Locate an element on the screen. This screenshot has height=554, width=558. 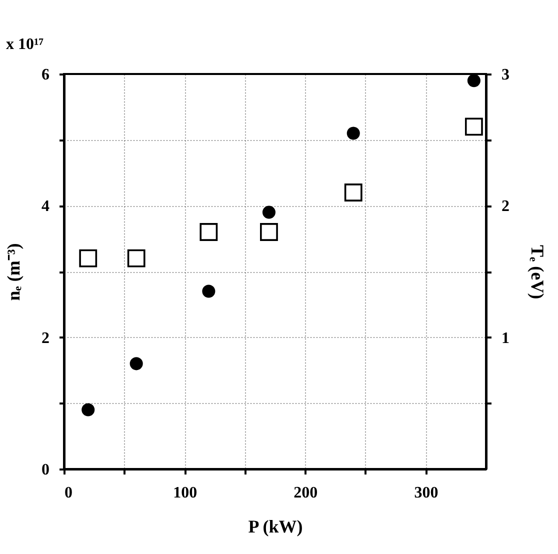
y-tick-label: 0 is located at coordinates (46, 470).